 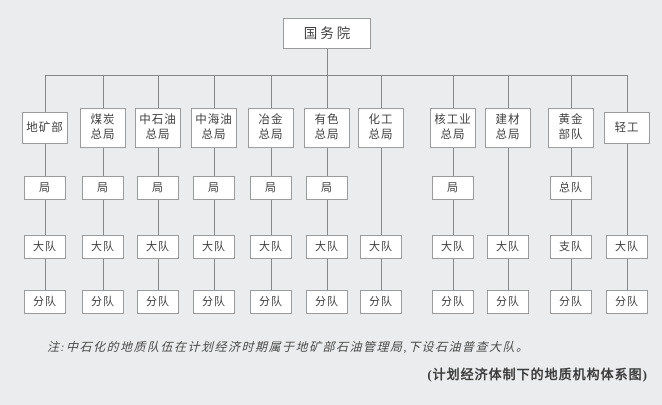 What do you see at coordinates (271, 128) in the screenshot?
I see `dept-box: 冶金 总局` at bounding box center [271, 128].